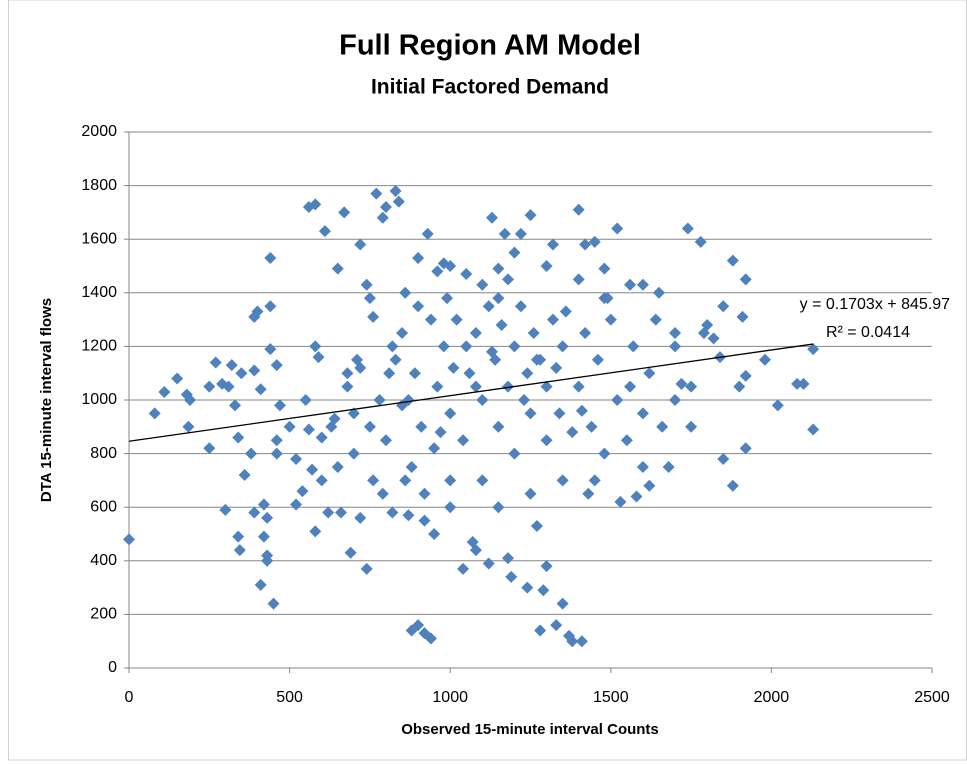  I want to click on trendline-r-squared: R² = 0.0414, so click(868, 332).